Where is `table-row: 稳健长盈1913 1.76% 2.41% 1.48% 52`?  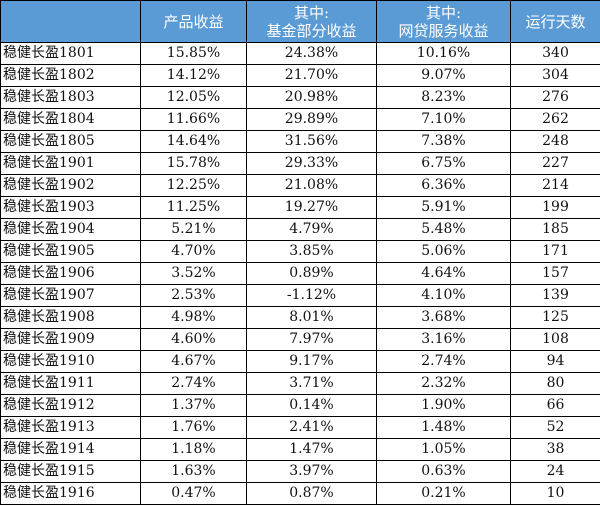
table-row: 稳健长盈1913 1.76% 2.41% 1.48% 52 is located at coordinates (300, 427).